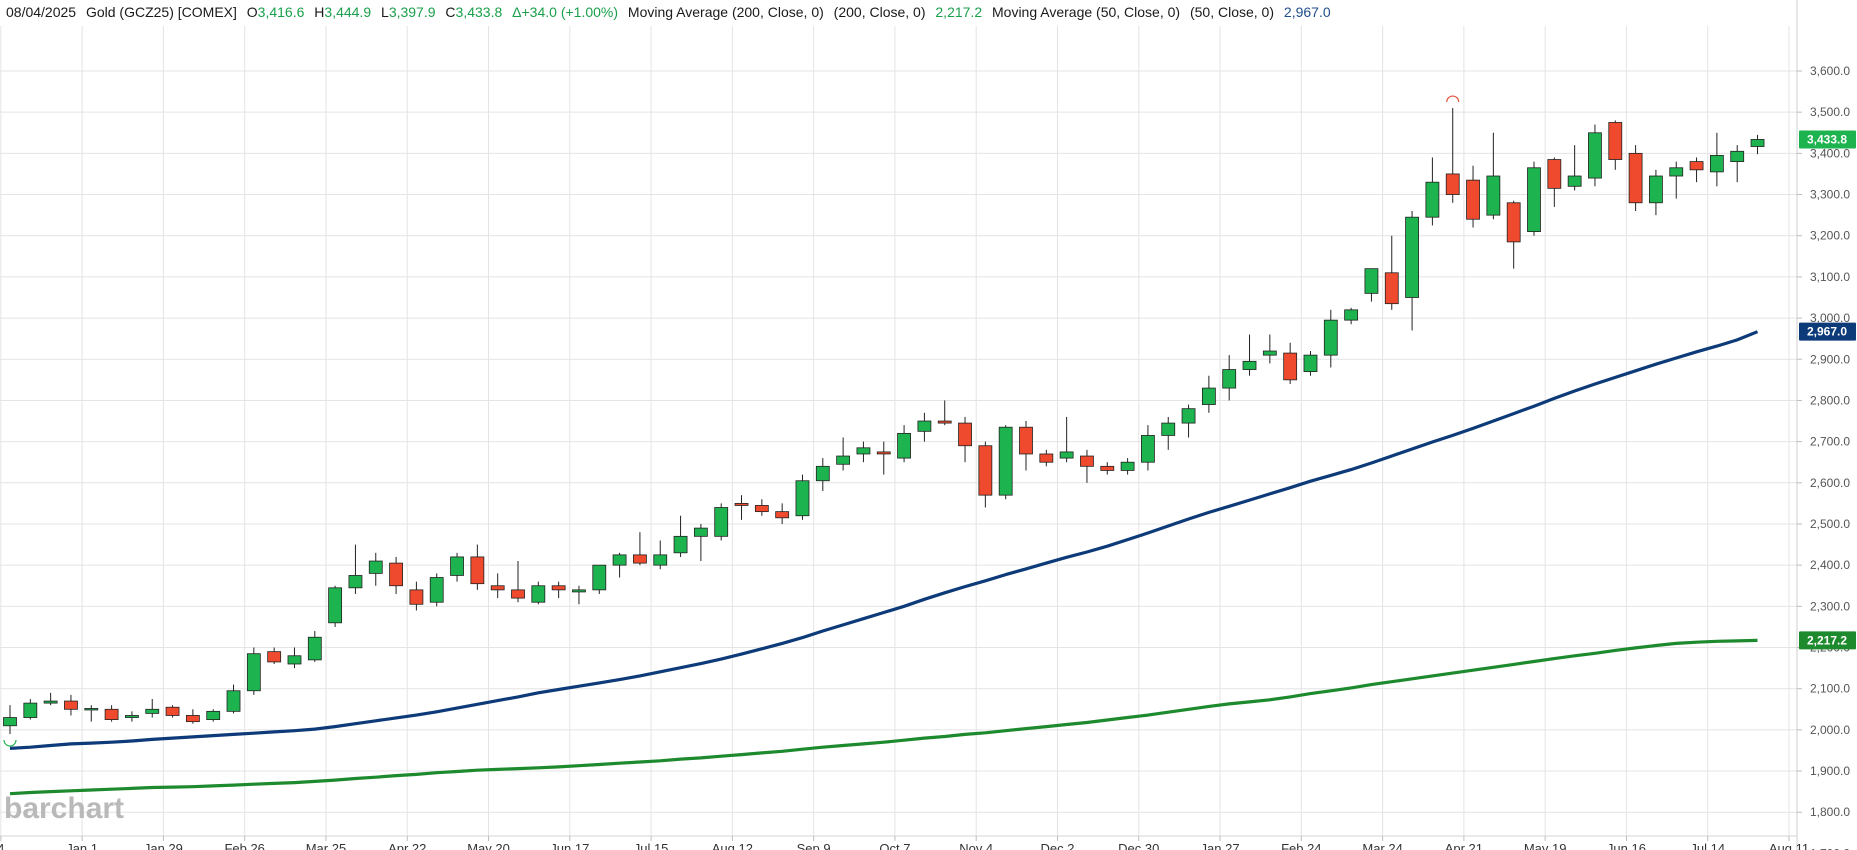  Describe the element at coordinates (1086, 12) in the screenshot. I see `legend-ma50-label: Moving Average (50, Close, 0)` at that location.